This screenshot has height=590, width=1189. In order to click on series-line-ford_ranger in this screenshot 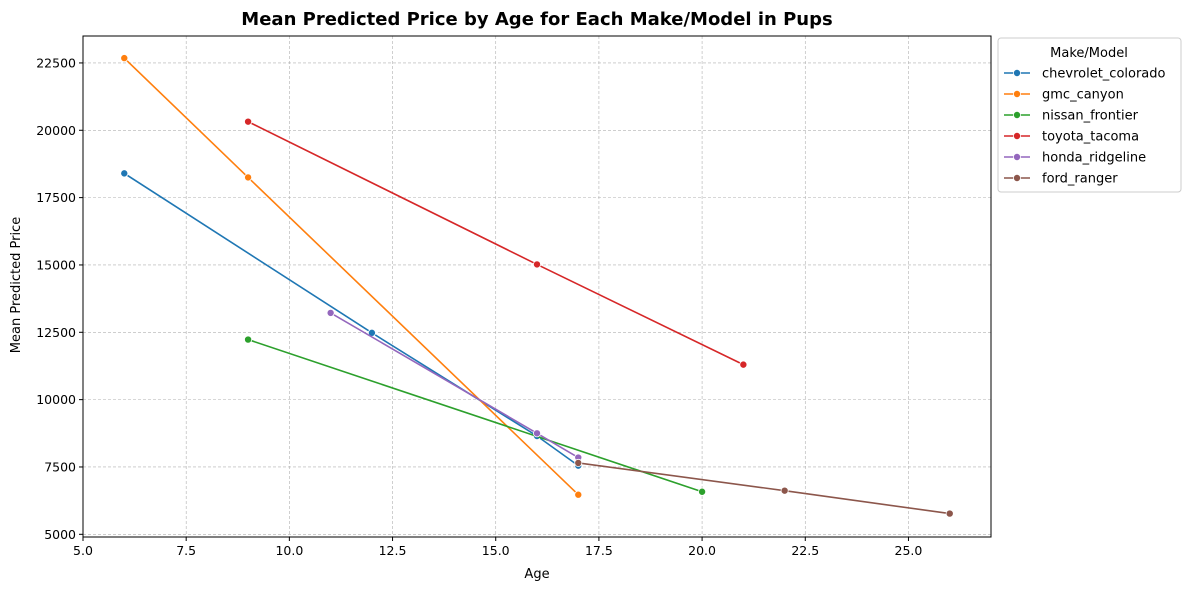, I will do `click(764, 488)`.